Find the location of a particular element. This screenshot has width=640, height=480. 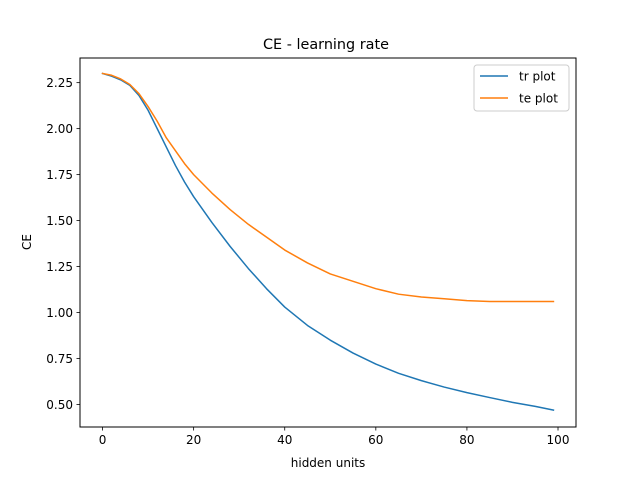

y-tick-label: 1.75 is located at coordinates (59, 175).